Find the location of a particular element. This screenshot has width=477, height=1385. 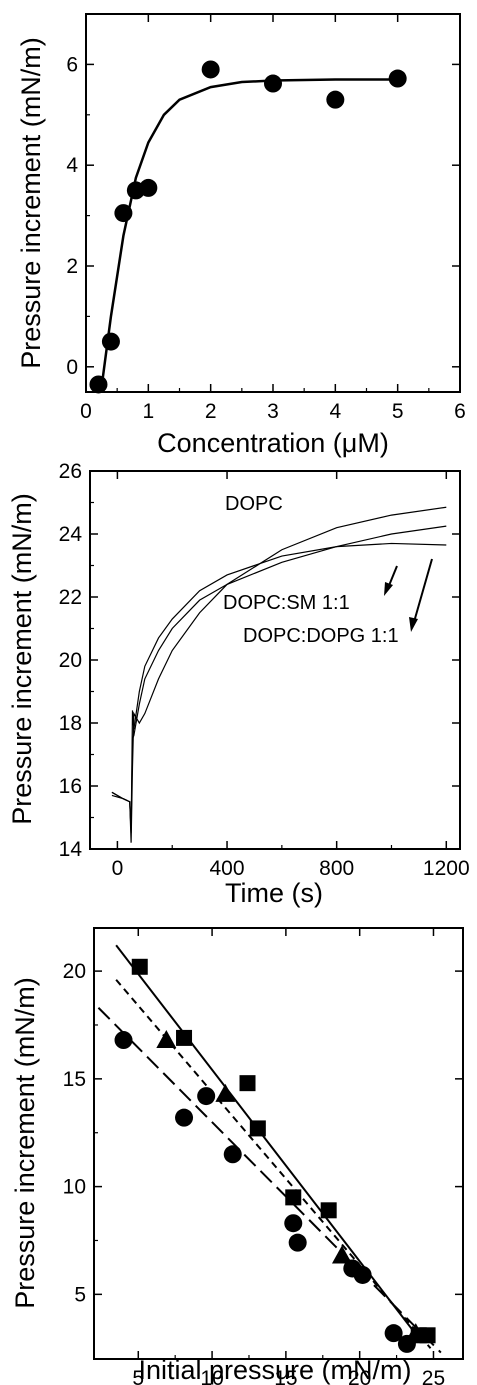

y-tick-label: 24 is located at coordinates (71, 534).